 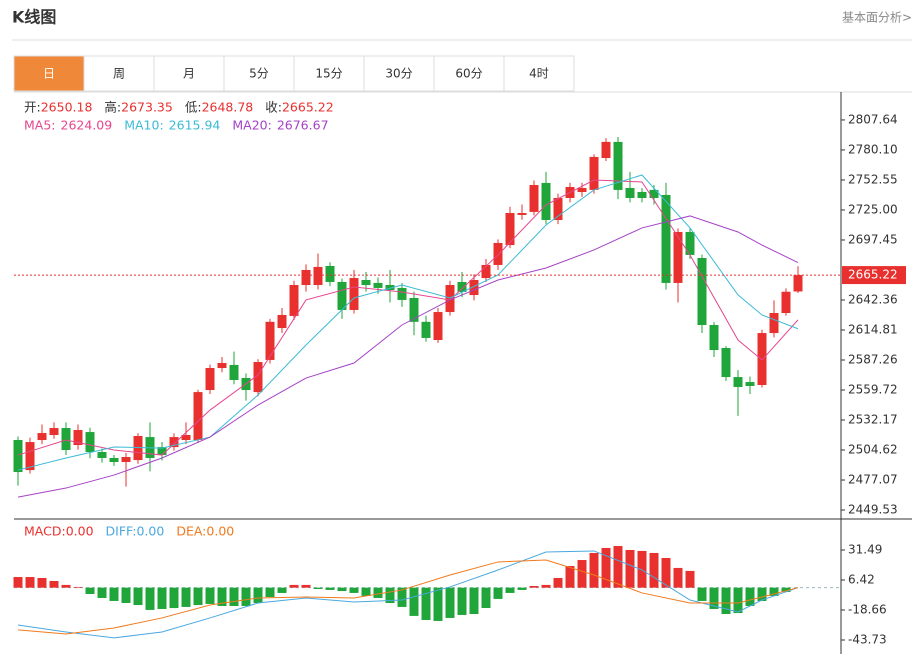 What do you see at coordinates (150, 531) in the screenshot?
I see `macd-legend-value: 0.00` at bounding box center [150, 531].